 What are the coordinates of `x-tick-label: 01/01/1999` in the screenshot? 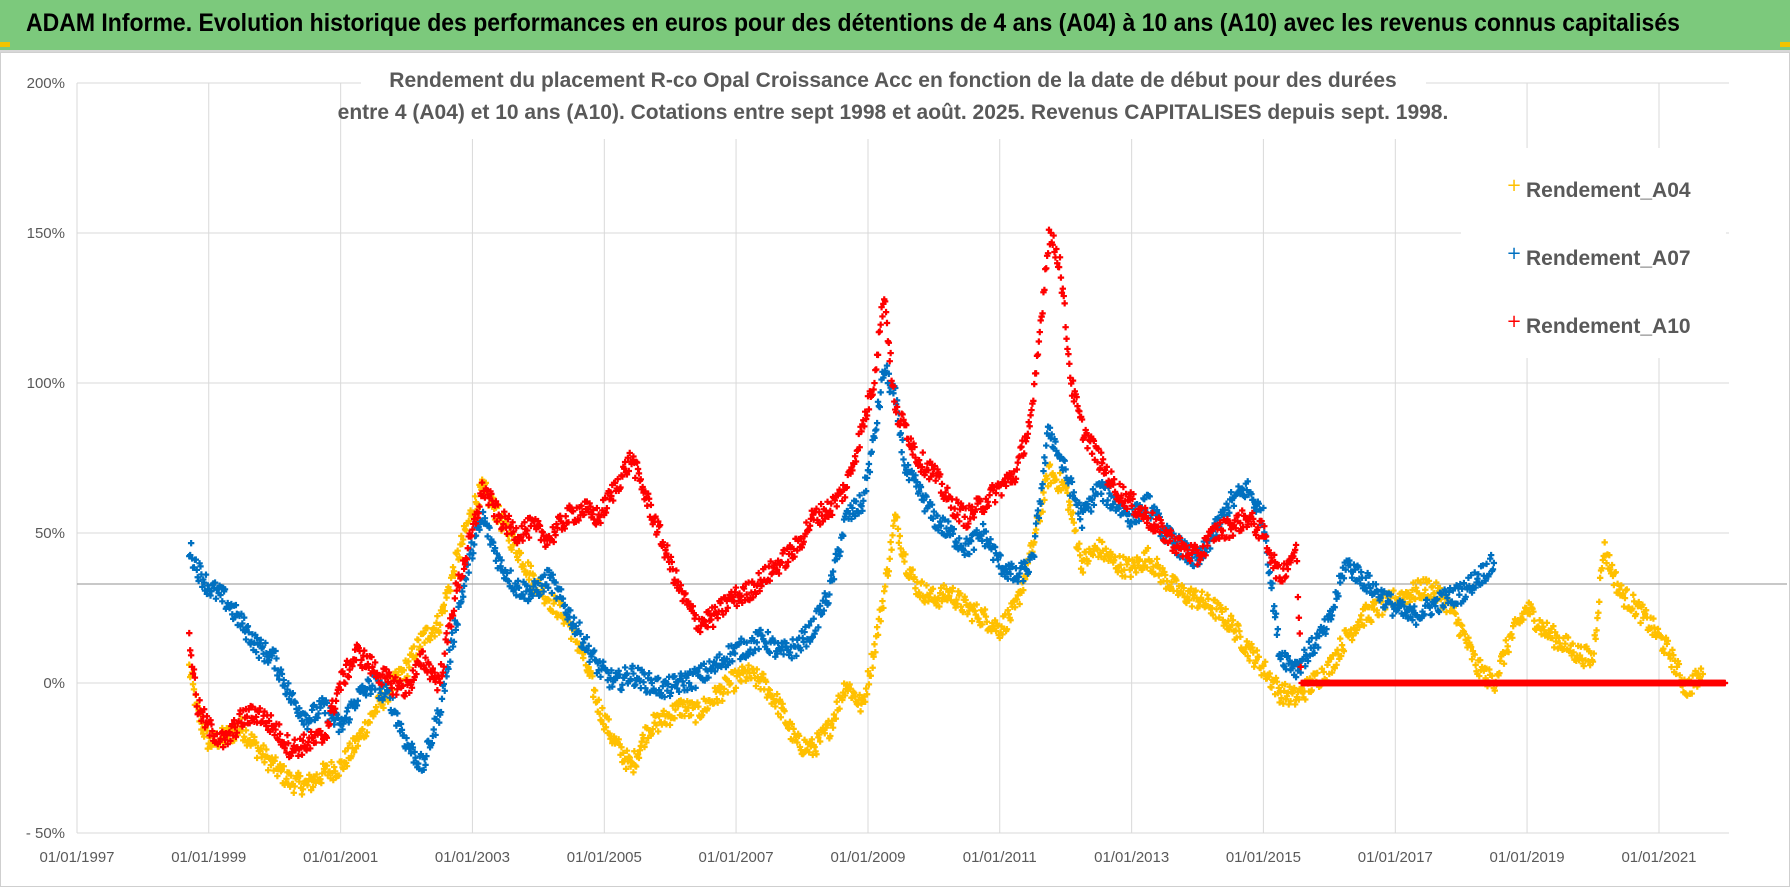 It's located at (208, 857).